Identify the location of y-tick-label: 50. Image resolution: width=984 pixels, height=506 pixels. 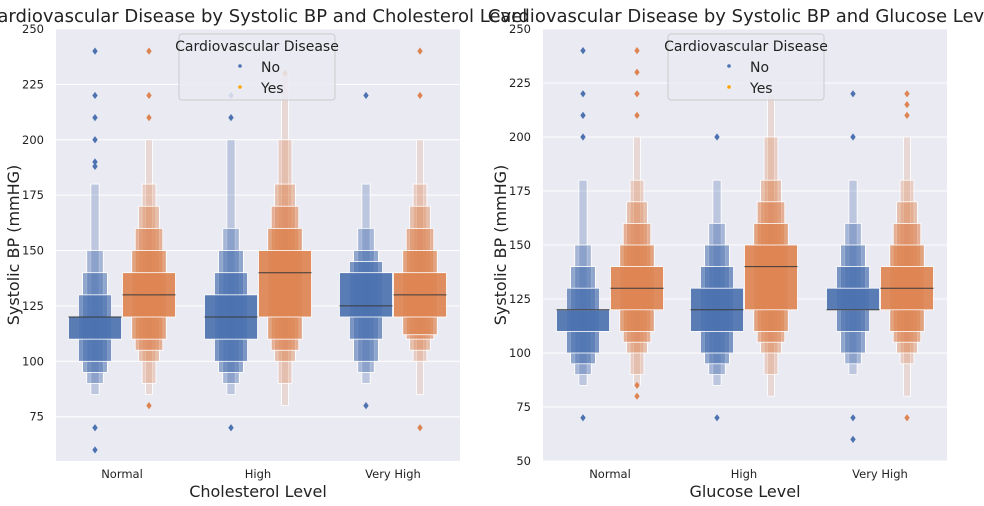
(523, 461).